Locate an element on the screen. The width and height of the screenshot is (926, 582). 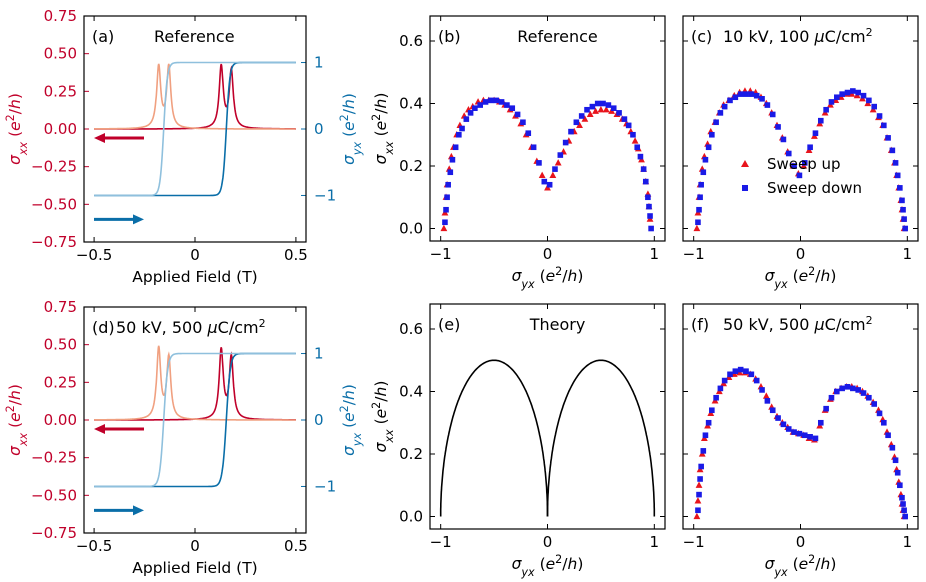
panel-label: (b) is located at coordinates (449, 36).